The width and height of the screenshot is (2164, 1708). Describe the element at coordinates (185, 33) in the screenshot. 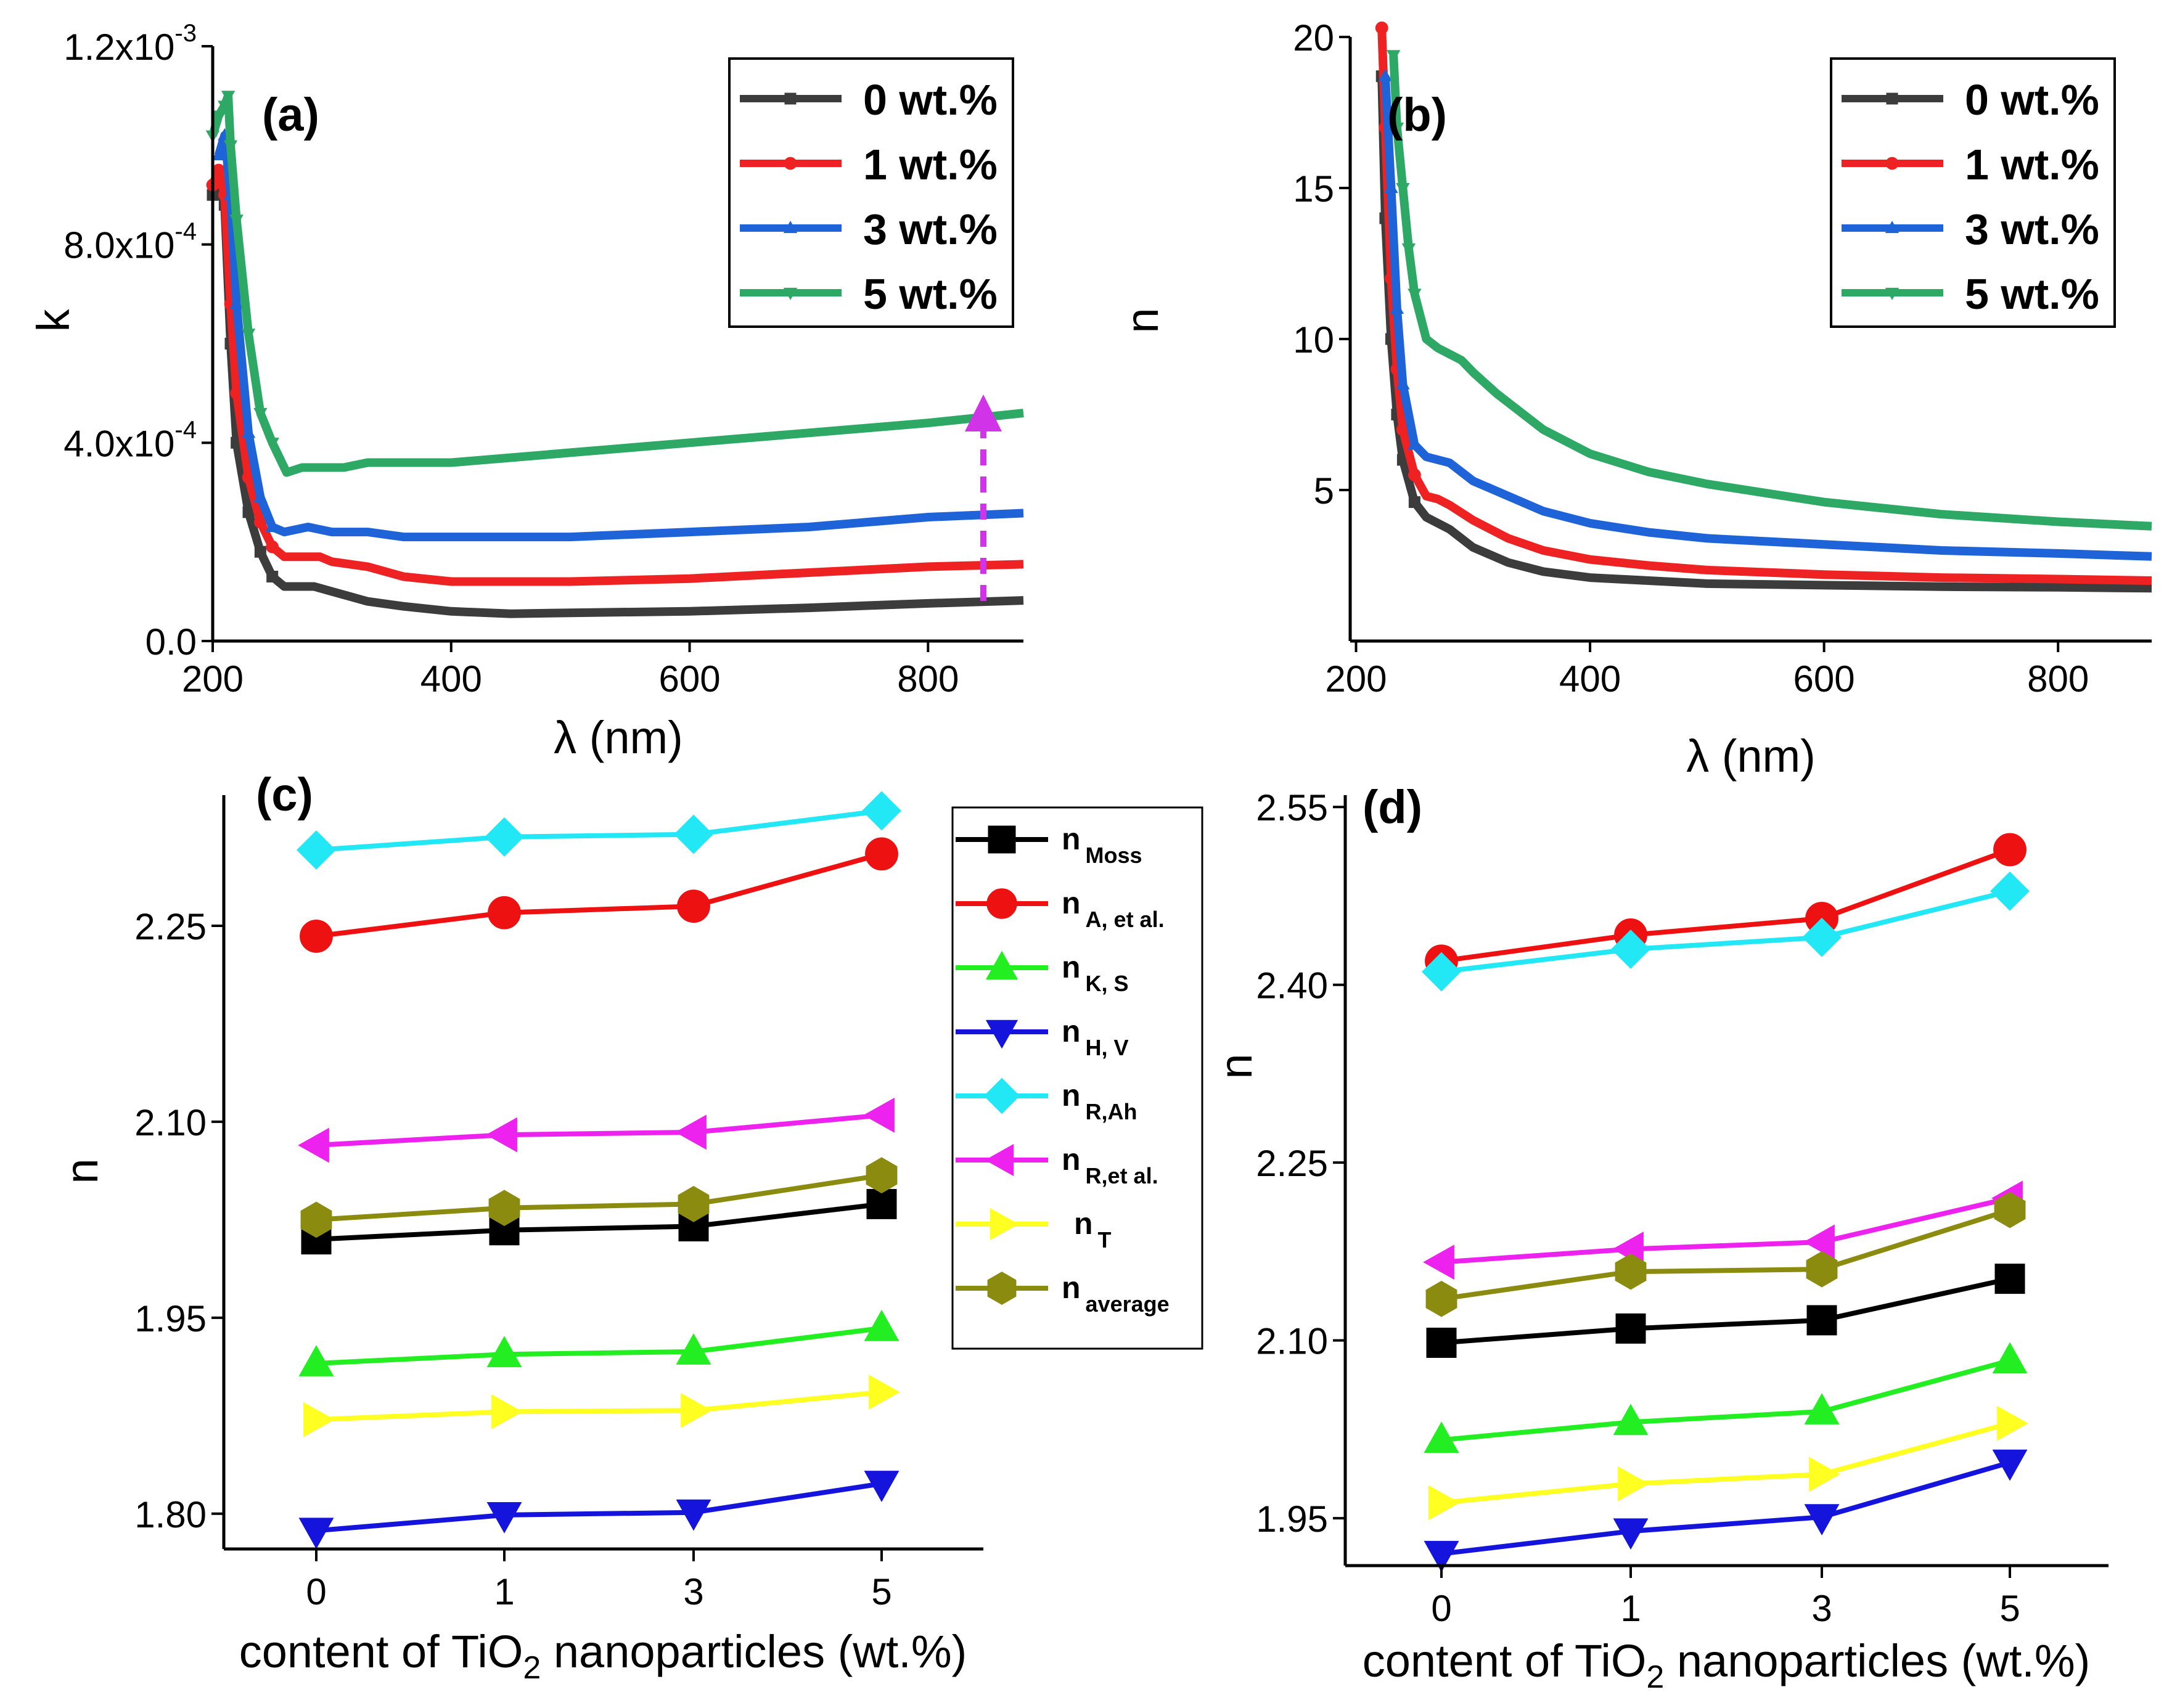

I see `panel-a-ytick-exponent: -3` at that location.